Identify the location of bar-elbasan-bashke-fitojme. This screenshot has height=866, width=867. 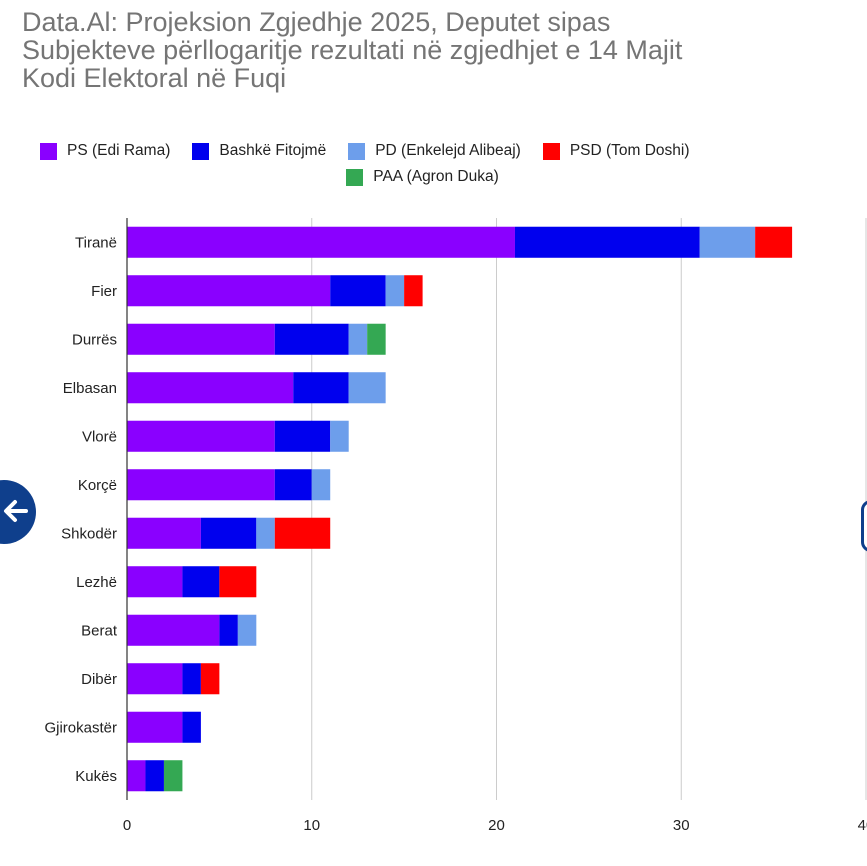
(321, 388).